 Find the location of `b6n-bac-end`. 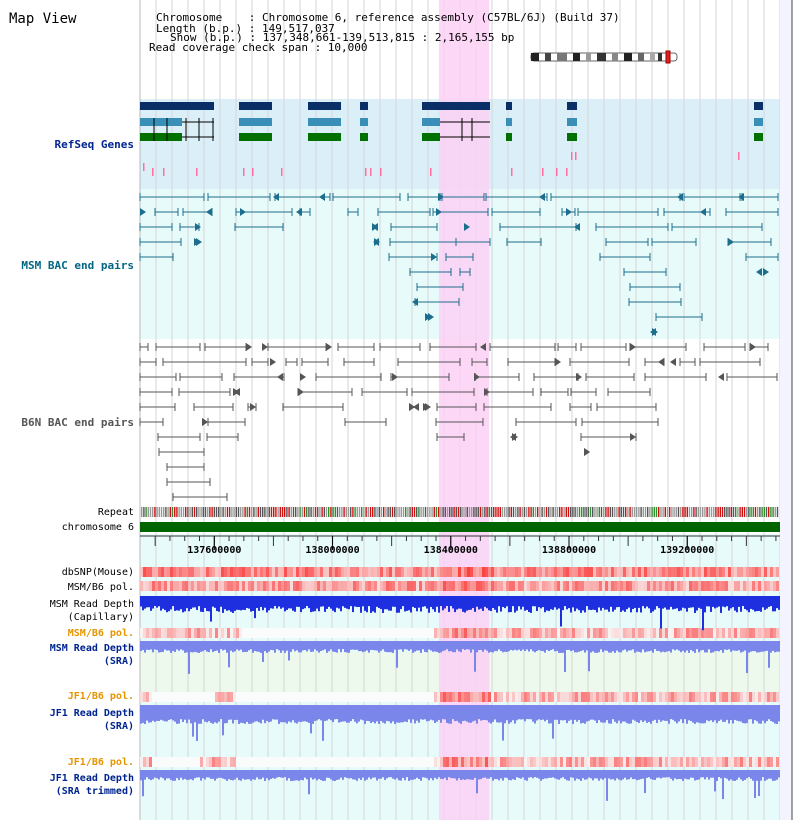

b6n-bac-end is located at coordinates (513, 437).